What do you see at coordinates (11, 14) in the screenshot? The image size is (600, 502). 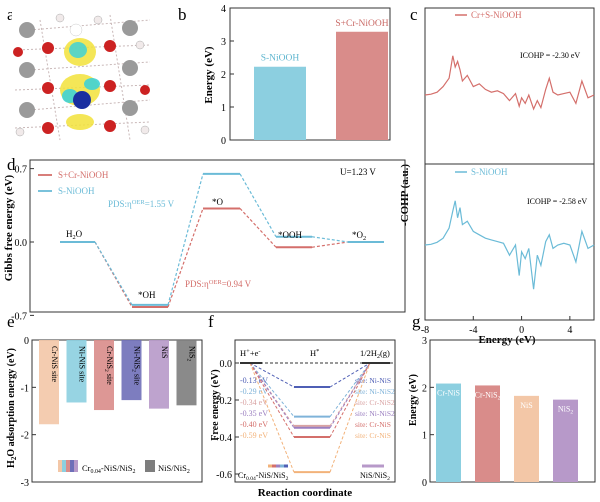 I see `panel-letter: a` at bounding box center [11, 14].